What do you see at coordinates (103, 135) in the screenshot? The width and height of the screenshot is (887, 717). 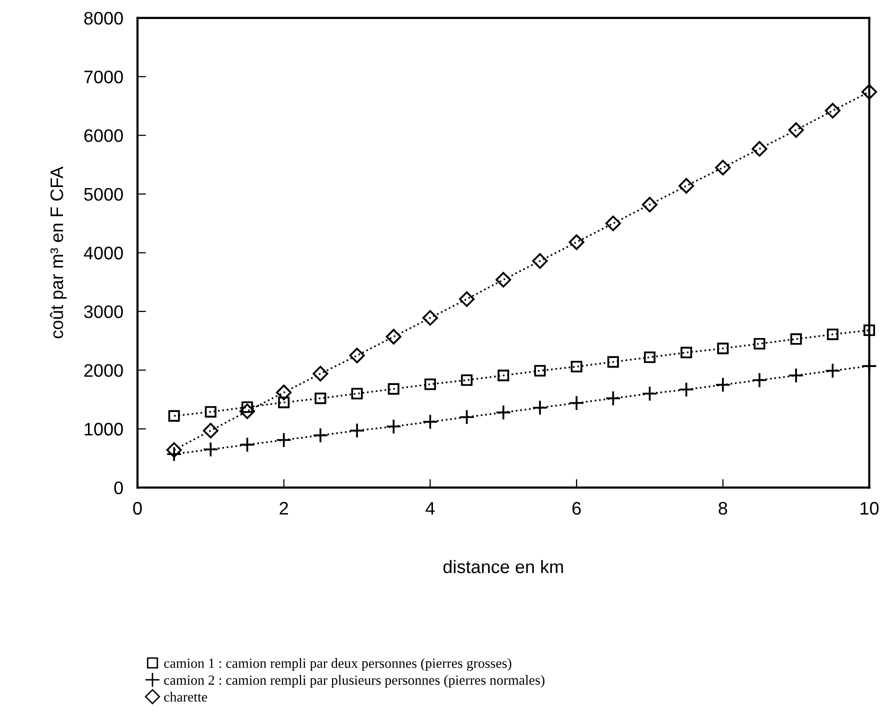 I see `y-tick-label: 6000` at bounding box center [103, 135].